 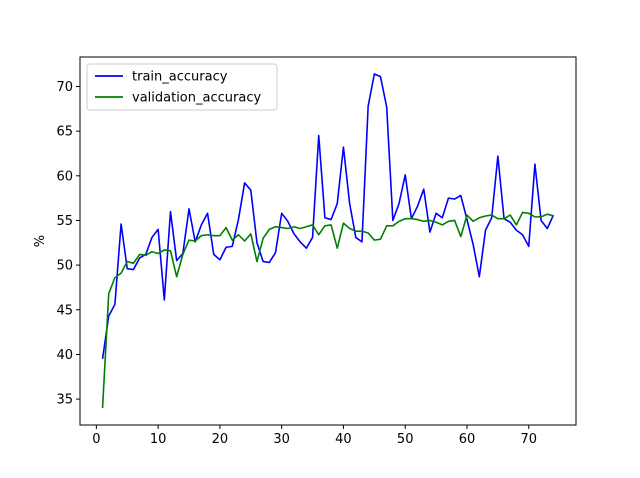 I want to click on x-tick-label: 0, so click(x=96, y=439).